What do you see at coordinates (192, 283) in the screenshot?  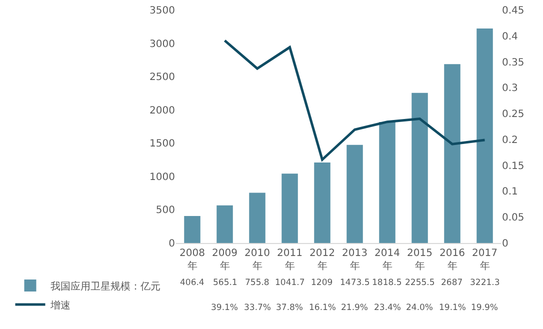 I see `data-label: 406.4` at bounding box center [192, 283].